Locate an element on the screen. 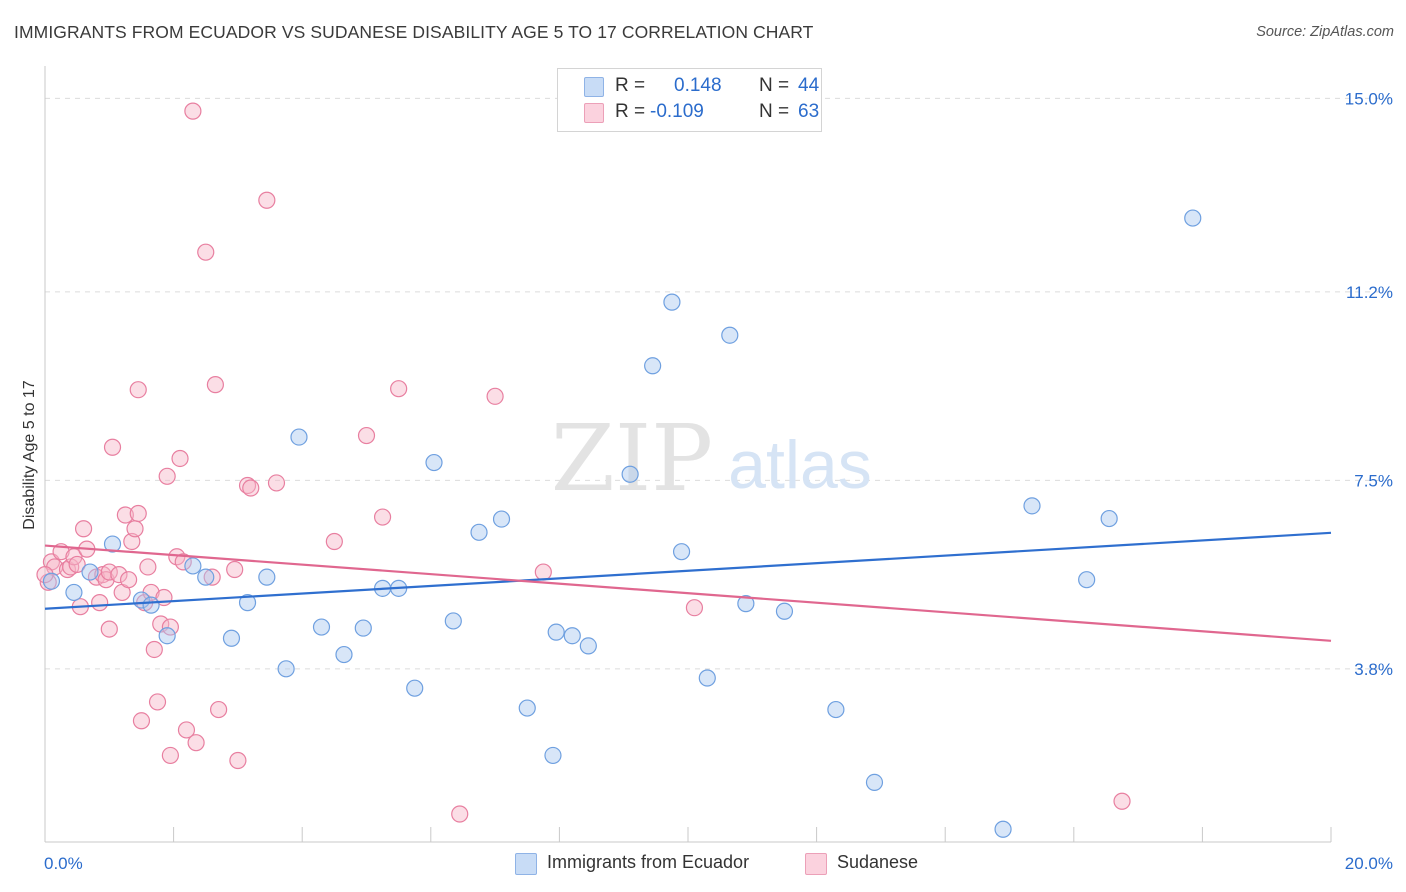 This screenshot has width=1406, height=892. legend-label-sudanese: Sudanese is located at coordinates (878, 862).